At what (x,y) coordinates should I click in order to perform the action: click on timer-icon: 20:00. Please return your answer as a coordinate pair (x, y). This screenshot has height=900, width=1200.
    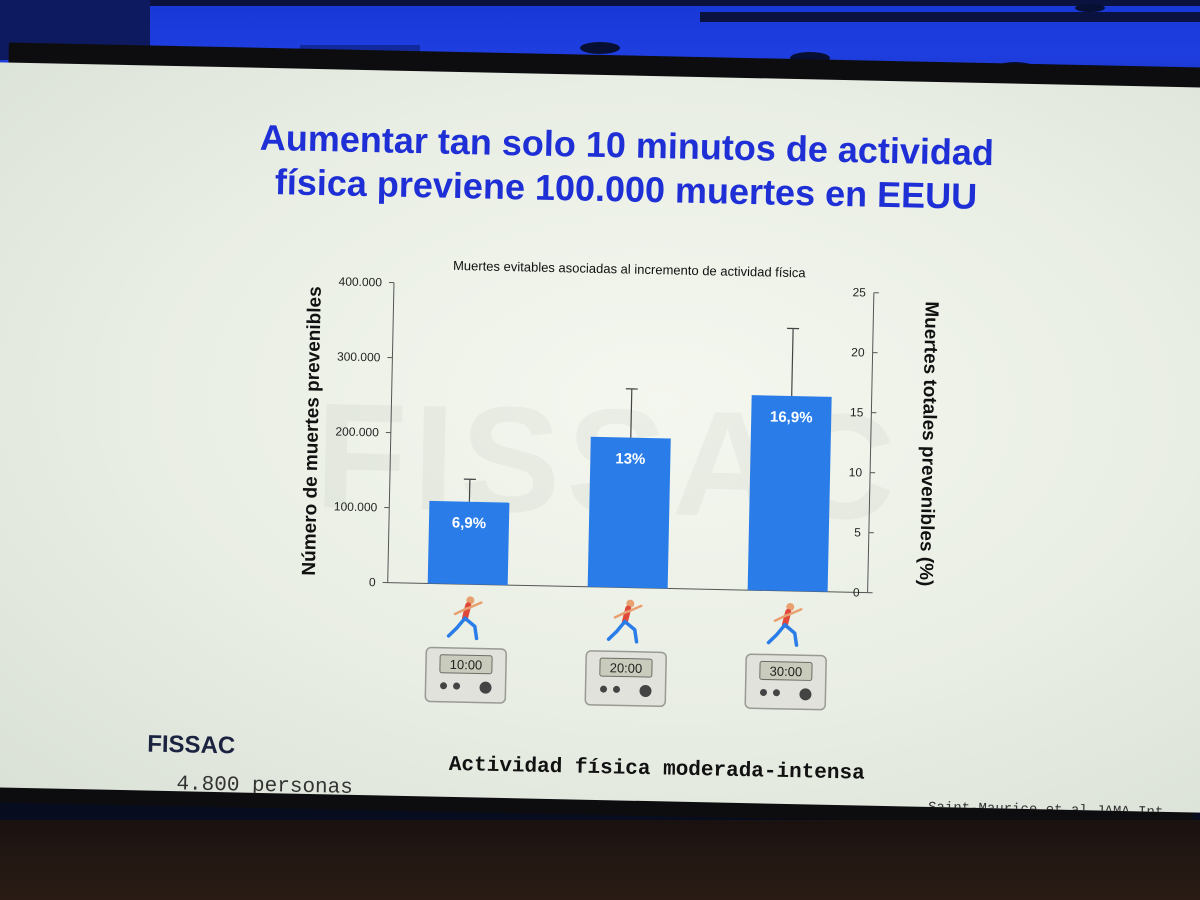
    Looking at the image, I should click on (625, 679).